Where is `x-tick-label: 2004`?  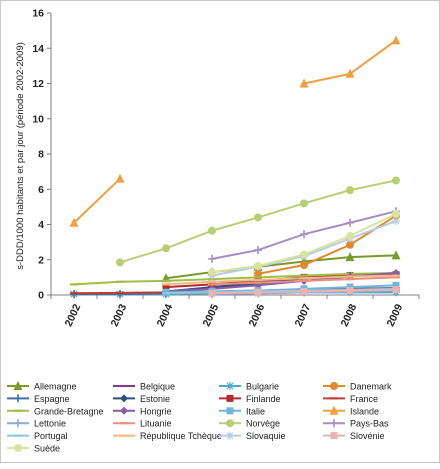
x-tick-label: 2004 is located at coordinates (165, 315).